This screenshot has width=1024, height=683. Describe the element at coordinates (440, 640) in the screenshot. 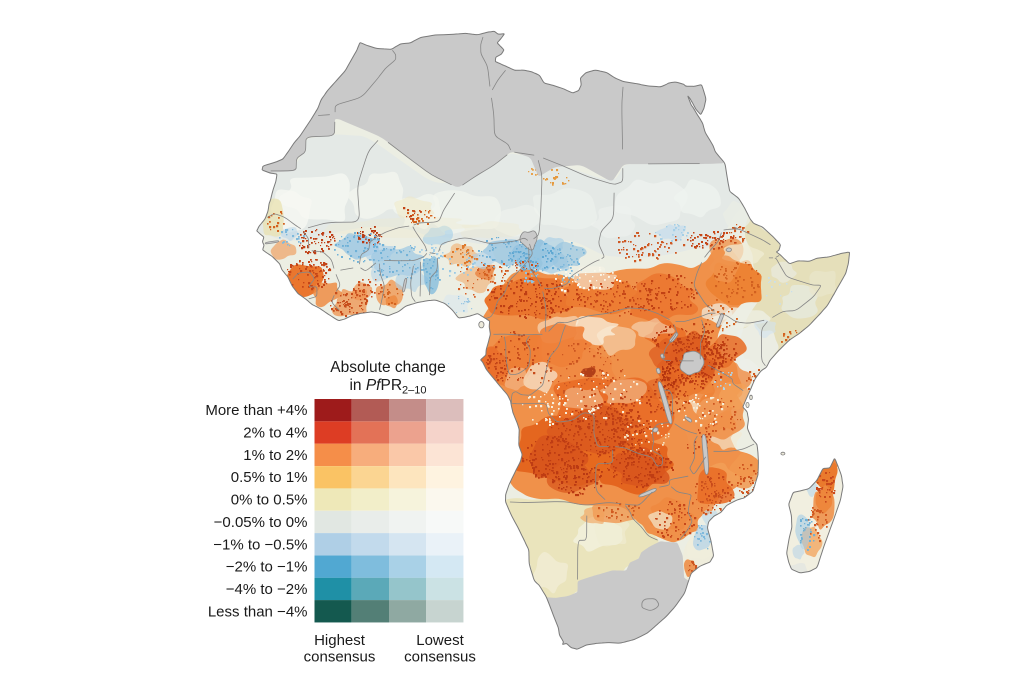

I see `svg-text: Lowest` at that location.